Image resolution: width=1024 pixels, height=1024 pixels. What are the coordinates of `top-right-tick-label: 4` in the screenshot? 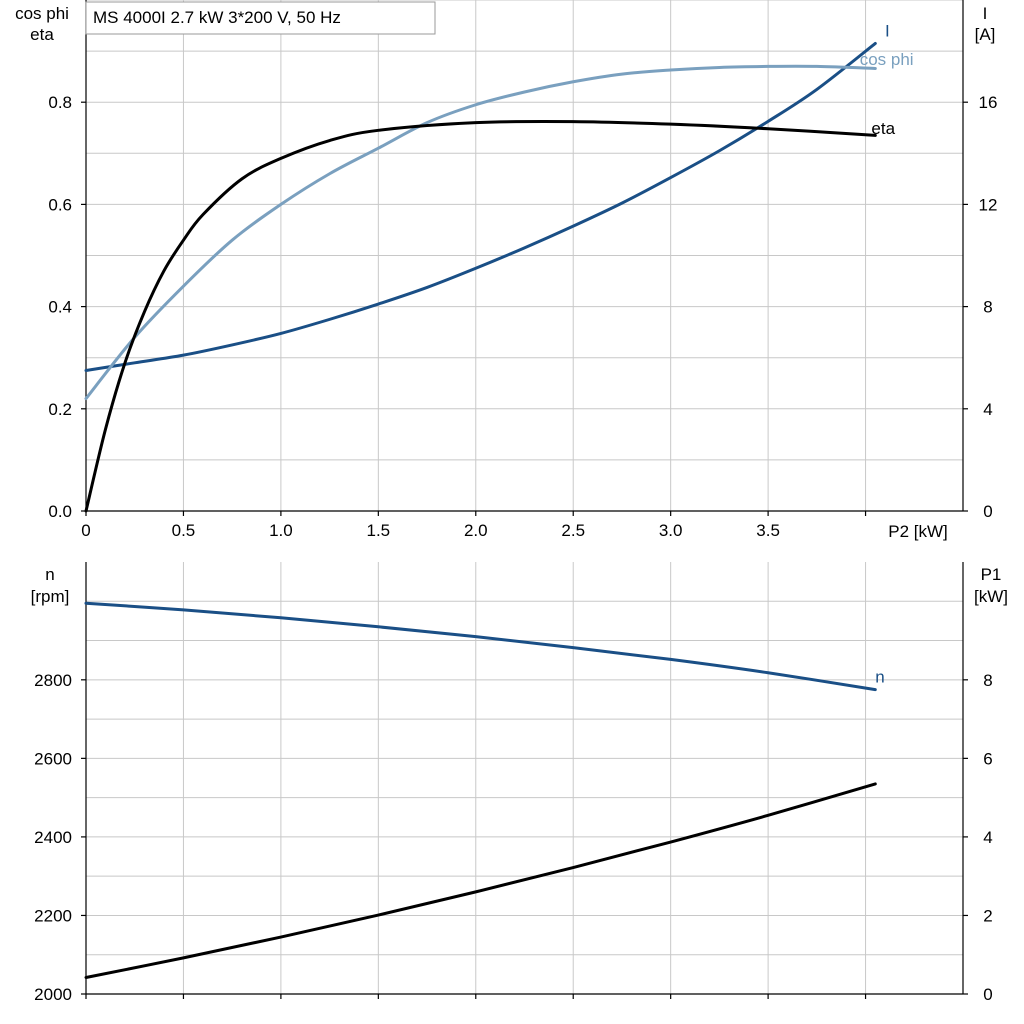 It's located at (987, 409).